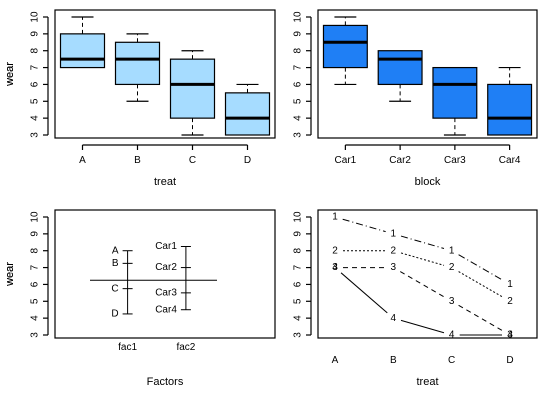 Image resolution: width=540 pixels, height=400 pixels. I want to click on level-label: D, so click(114, 314).